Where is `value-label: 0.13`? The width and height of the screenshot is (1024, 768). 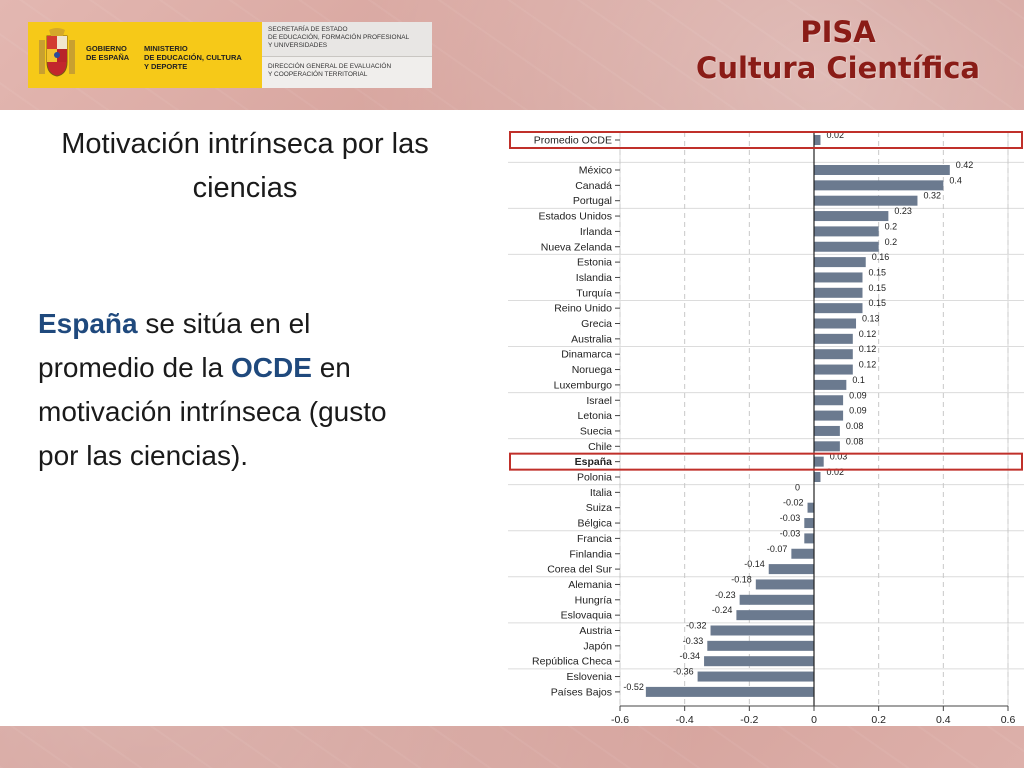 value-label: 0.13 is located at coordinates (871, 319).